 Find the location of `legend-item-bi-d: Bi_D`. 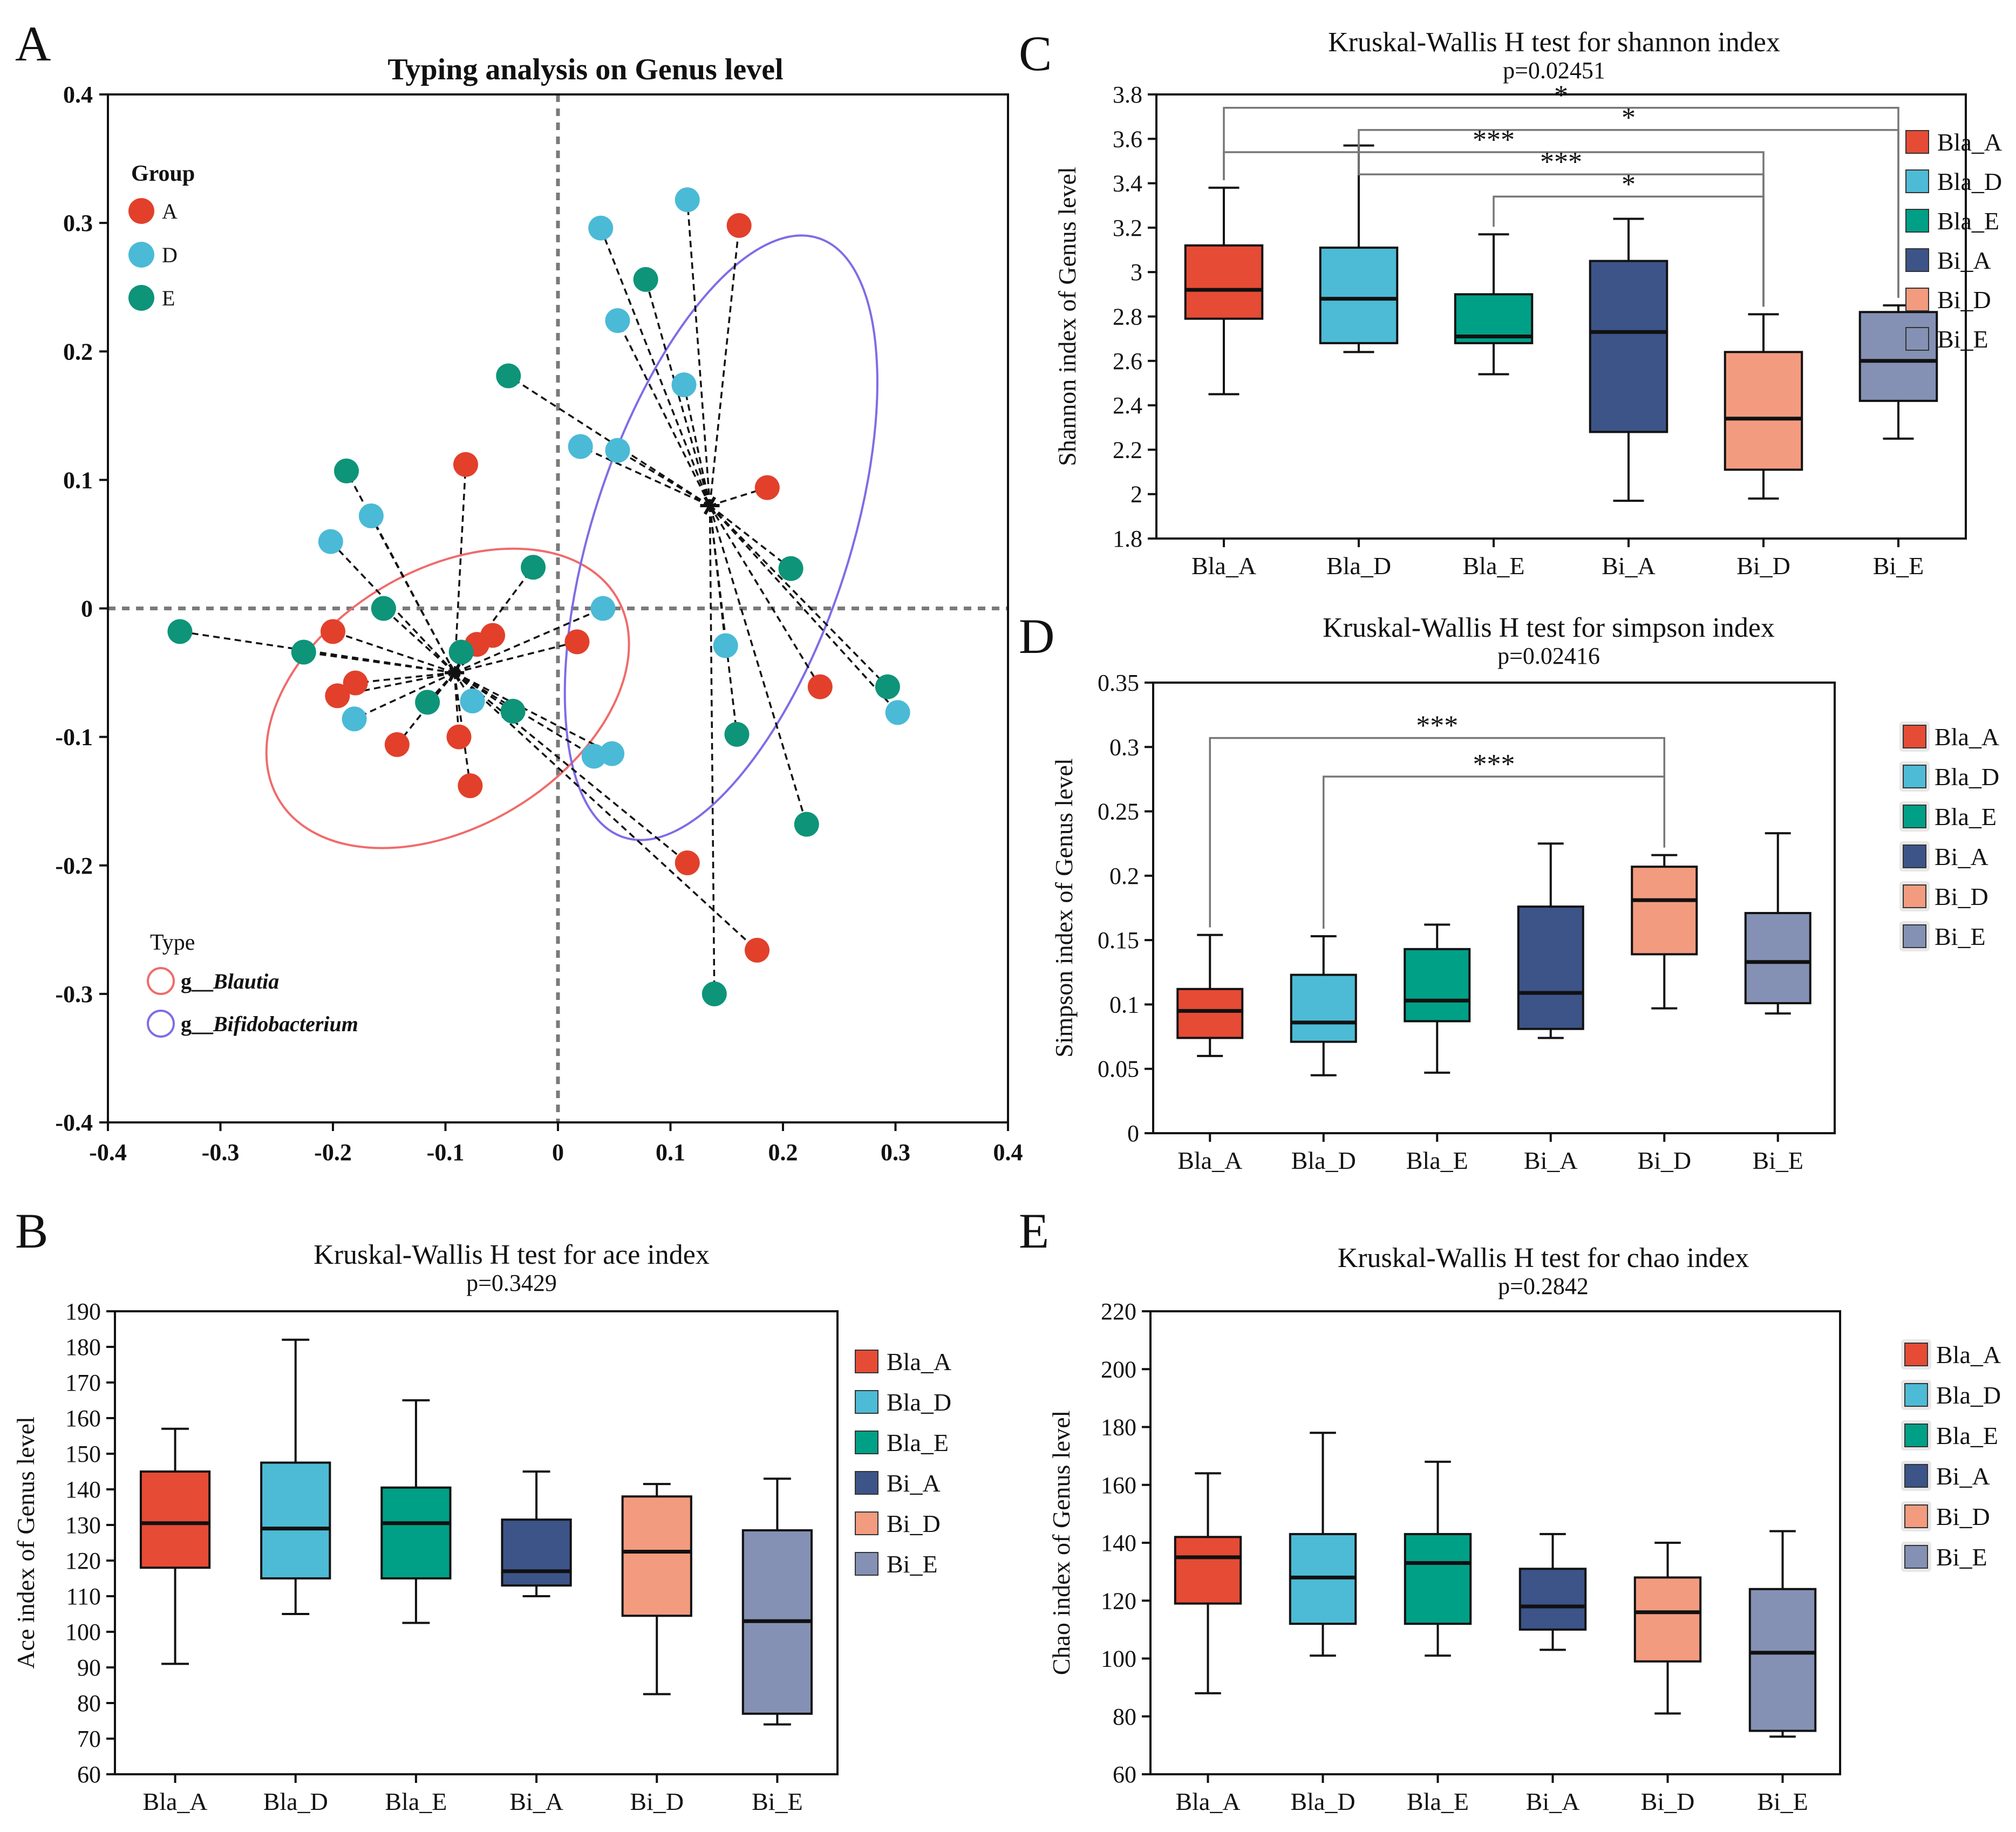

legend-item-bi-d: Bi_D is located at coordinates (1943, 896).